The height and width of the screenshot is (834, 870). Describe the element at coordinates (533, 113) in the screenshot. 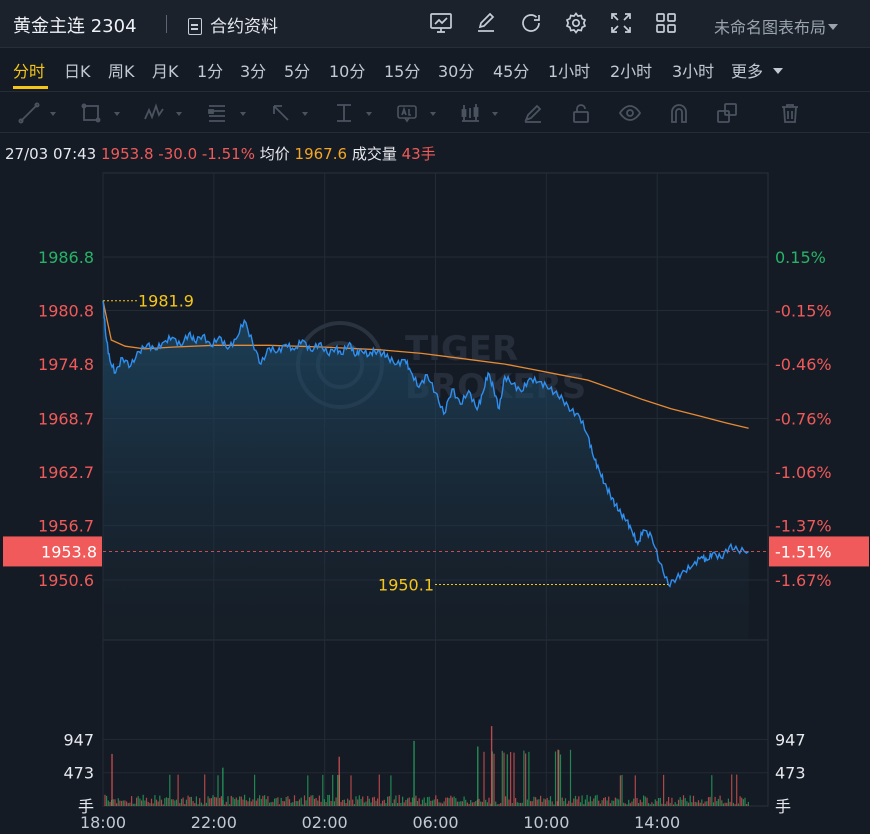

I see `pen-icon` at that location.